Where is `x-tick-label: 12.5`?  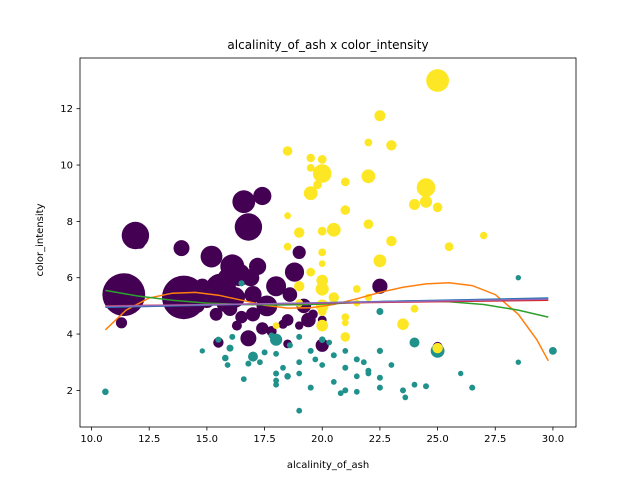 x-tick-label: 12.5 is located at coordinates (149, 439).